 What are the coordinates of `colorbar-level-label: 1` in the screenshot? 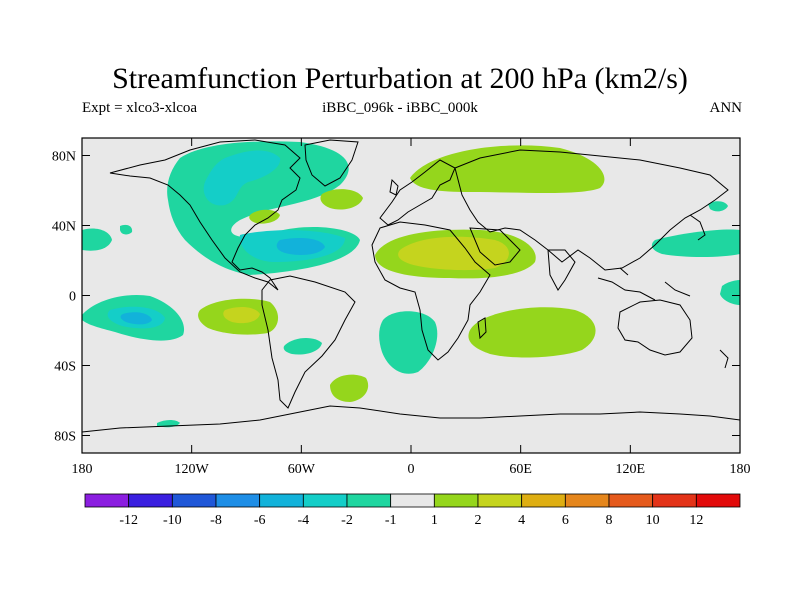 It's located at (434, 520).